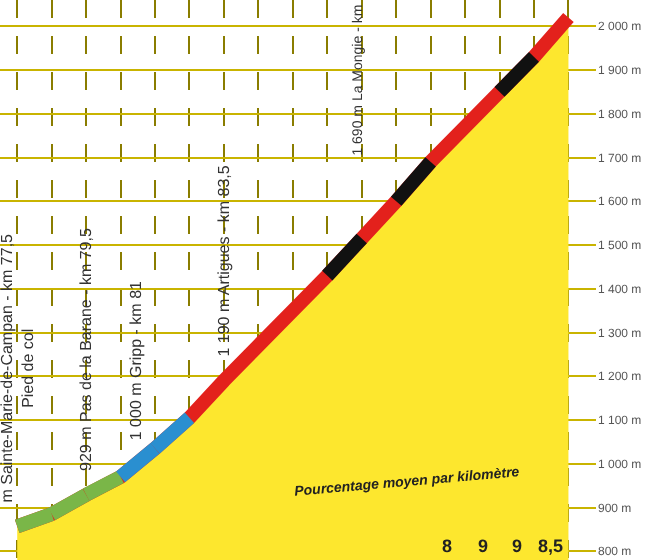 Image resolution: width=660 pixels, height=560 pixels. Describe the element at coordinates (224, 260) in the screenshot. I see `annotation: 1 190 m Artigues - km 83,5` at that location.